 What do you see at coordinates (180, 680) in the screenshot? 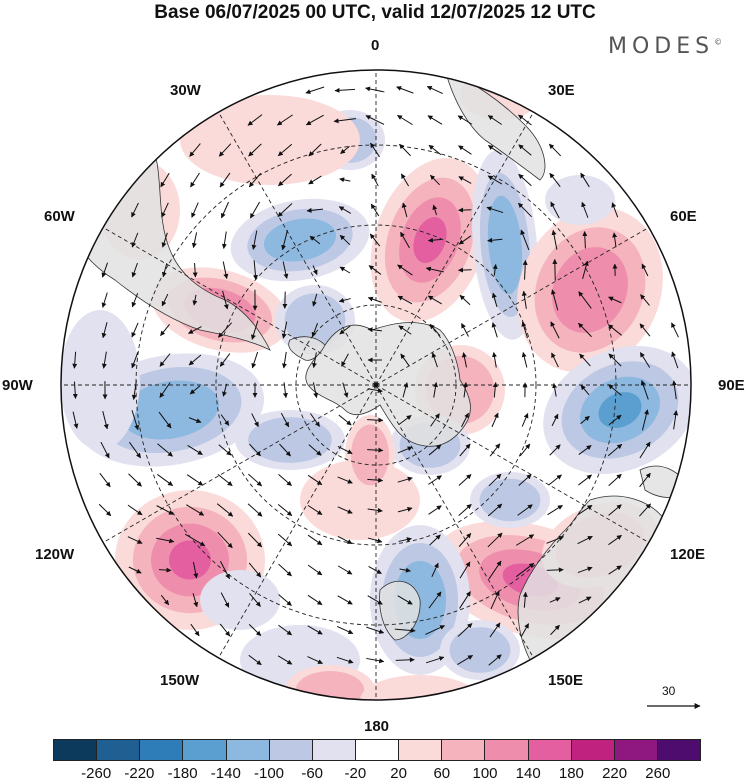
I see `label-150w: 150W` at bounding box center [180, 680].